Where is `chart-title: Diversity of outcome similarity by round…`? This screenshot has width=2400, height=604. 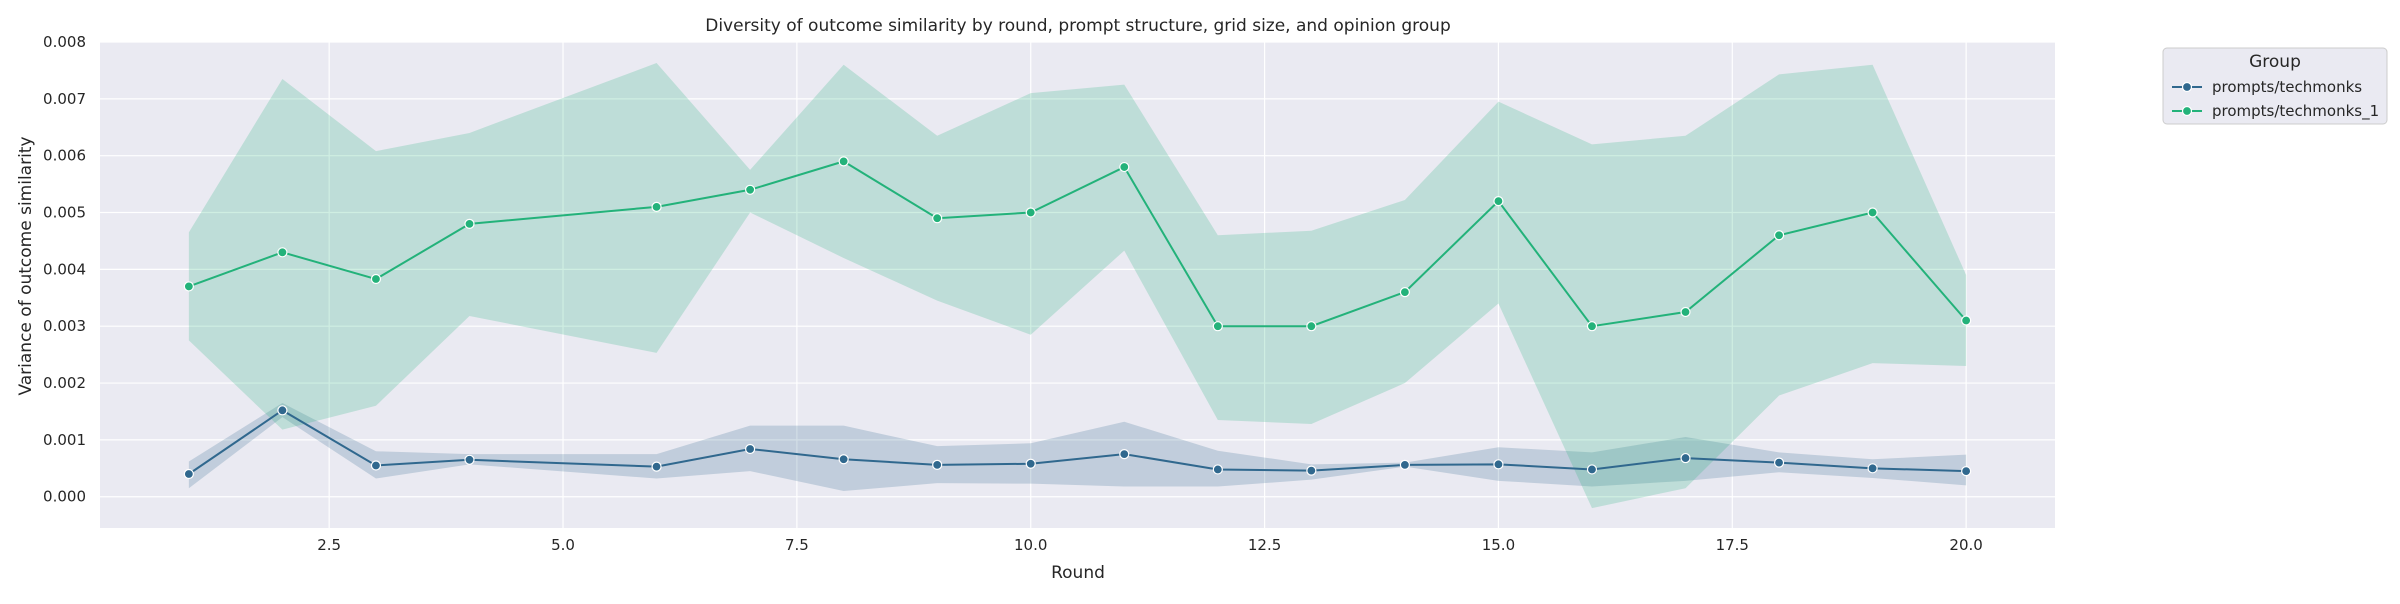
chart-title: Diversity of outcome similarity by round… is located at coordinates (1078, 26).